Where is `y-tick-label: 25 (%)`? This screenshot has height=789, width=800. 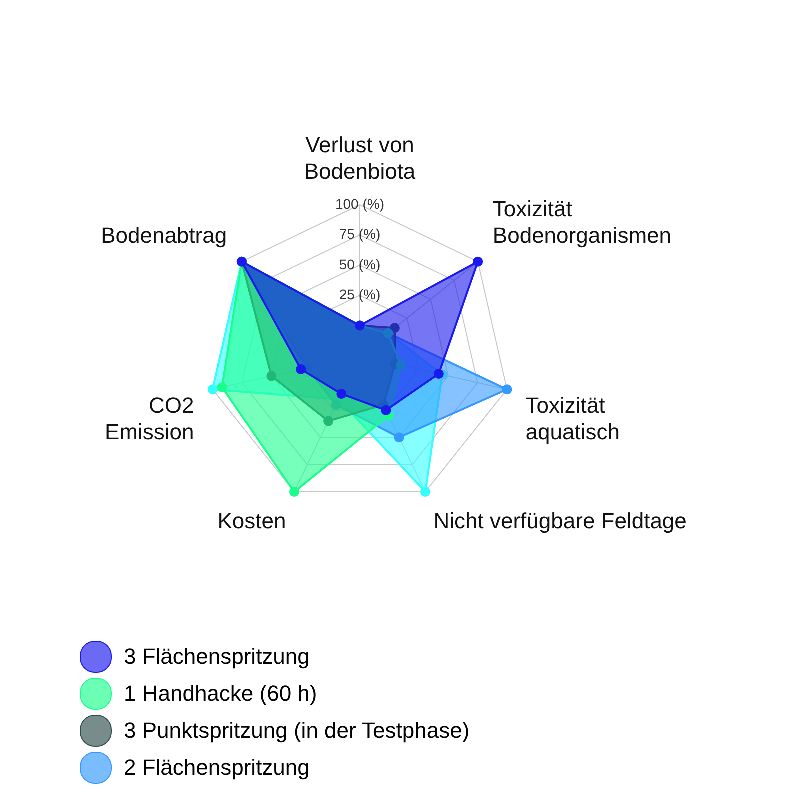 y-tick-label: 25 (%) is located at coordinates (360, 294).